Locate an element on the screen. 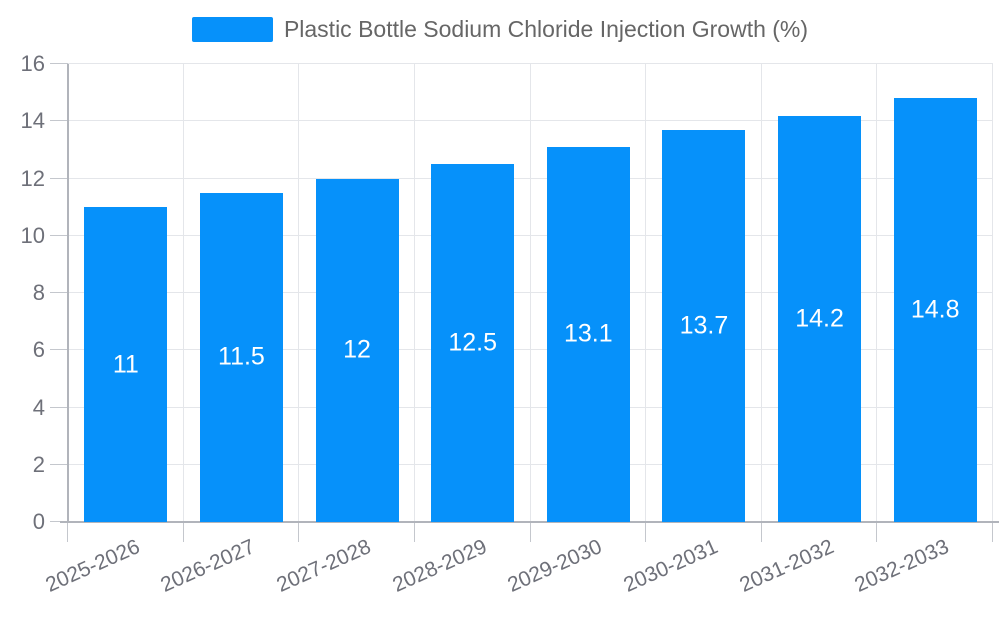  y-tick-label: 12 is located at coordinates (32, 178).